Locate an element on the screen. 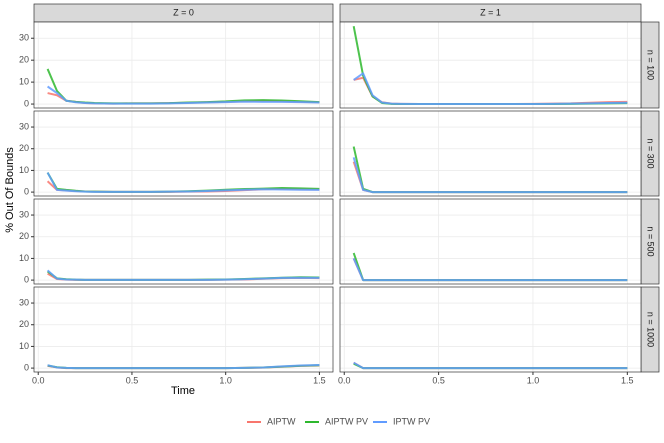 The image size is (664, 443). legend-label: IPTW PV is located at coordinates (411, 421).